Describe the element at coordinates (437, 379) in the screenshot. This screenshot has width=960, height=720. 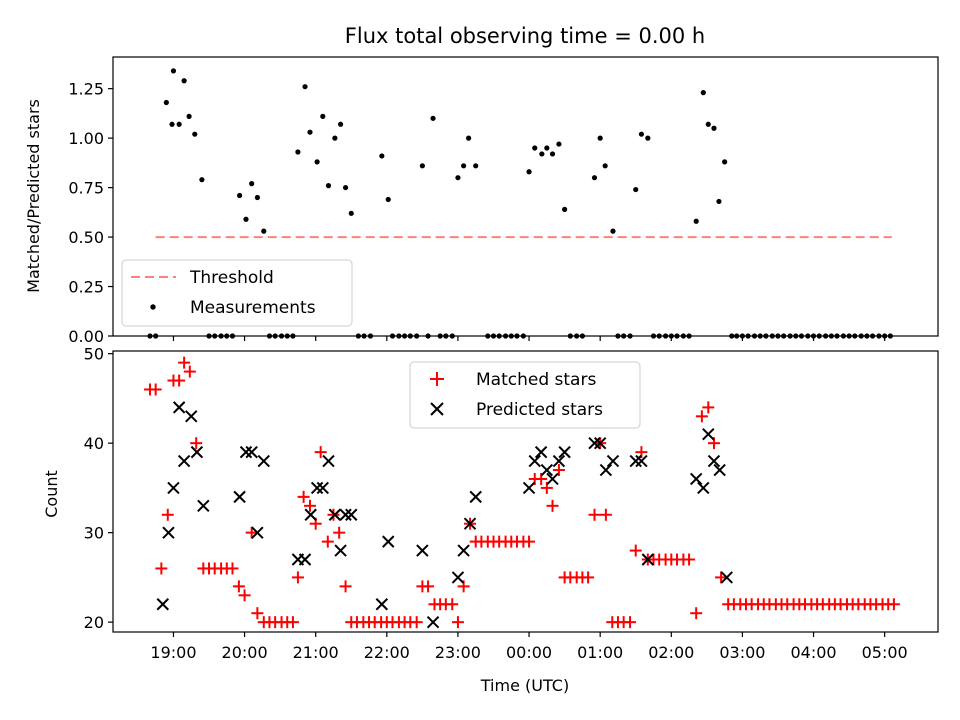
I see `legend-matched-swatch` at that location.